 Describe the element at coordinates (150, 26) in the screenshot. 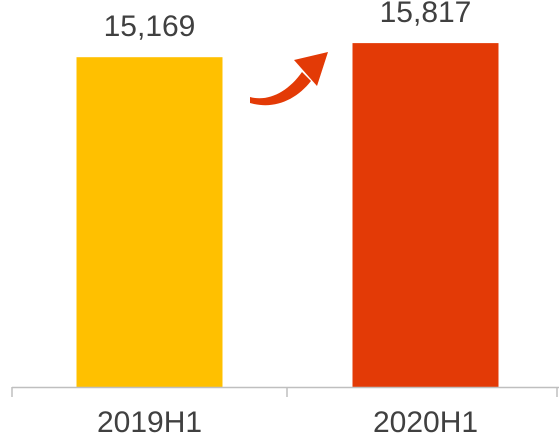

I see `value-label-2019H1: 15,169` at that location.